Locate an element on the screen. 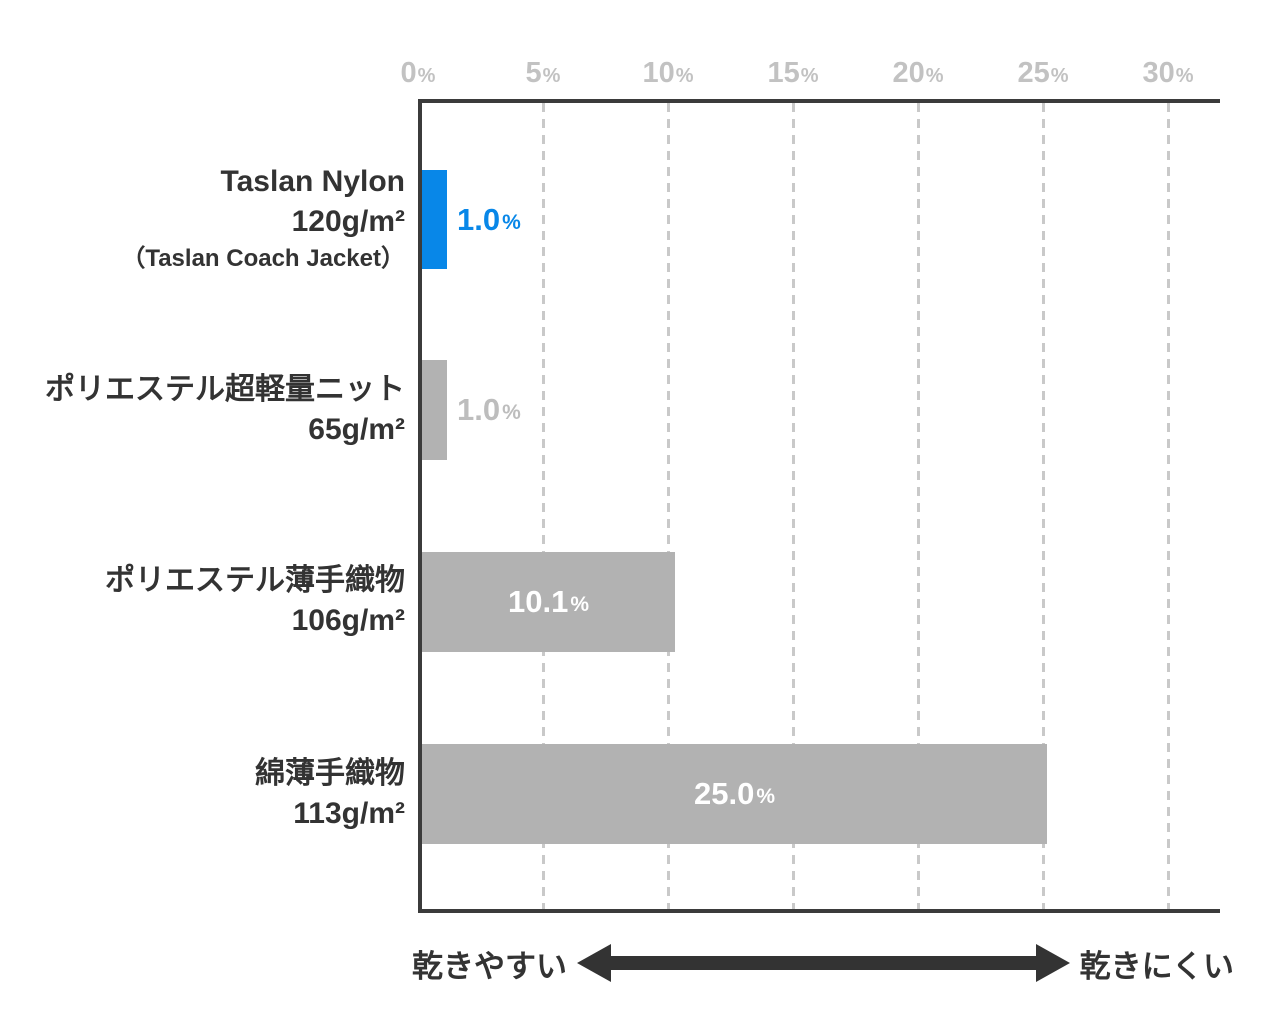 This screenshot has width=1280, height=1024. bar-polyester-woven is located at coordinates (548, 602).